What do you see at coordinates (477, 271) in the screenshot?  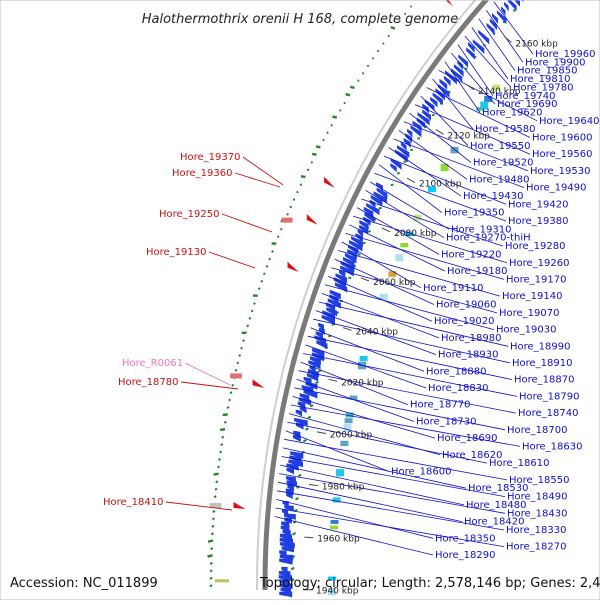 I see `gene-label: Hore_19180` at bounding box center [477, 271].